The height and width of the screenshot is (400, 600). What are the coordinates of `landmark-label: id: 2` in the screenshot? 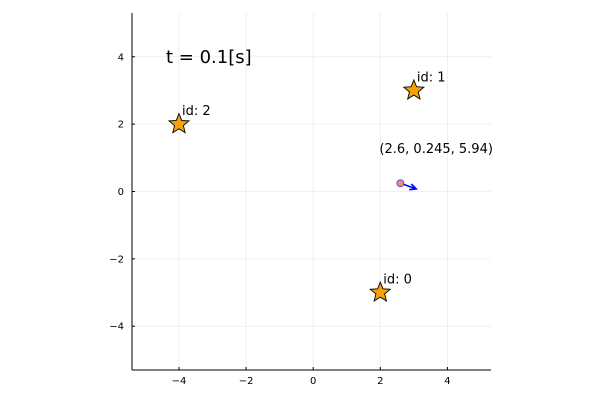 It's located at (196, 111).